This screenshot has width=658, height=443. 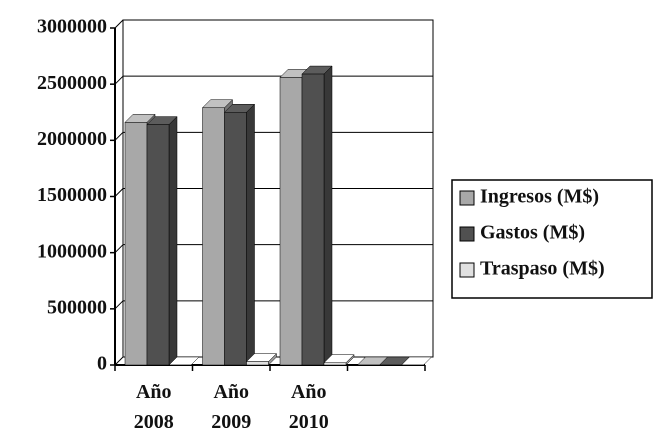 I want to click on y-tick-label: 1000000, so click(x=72, y=251).